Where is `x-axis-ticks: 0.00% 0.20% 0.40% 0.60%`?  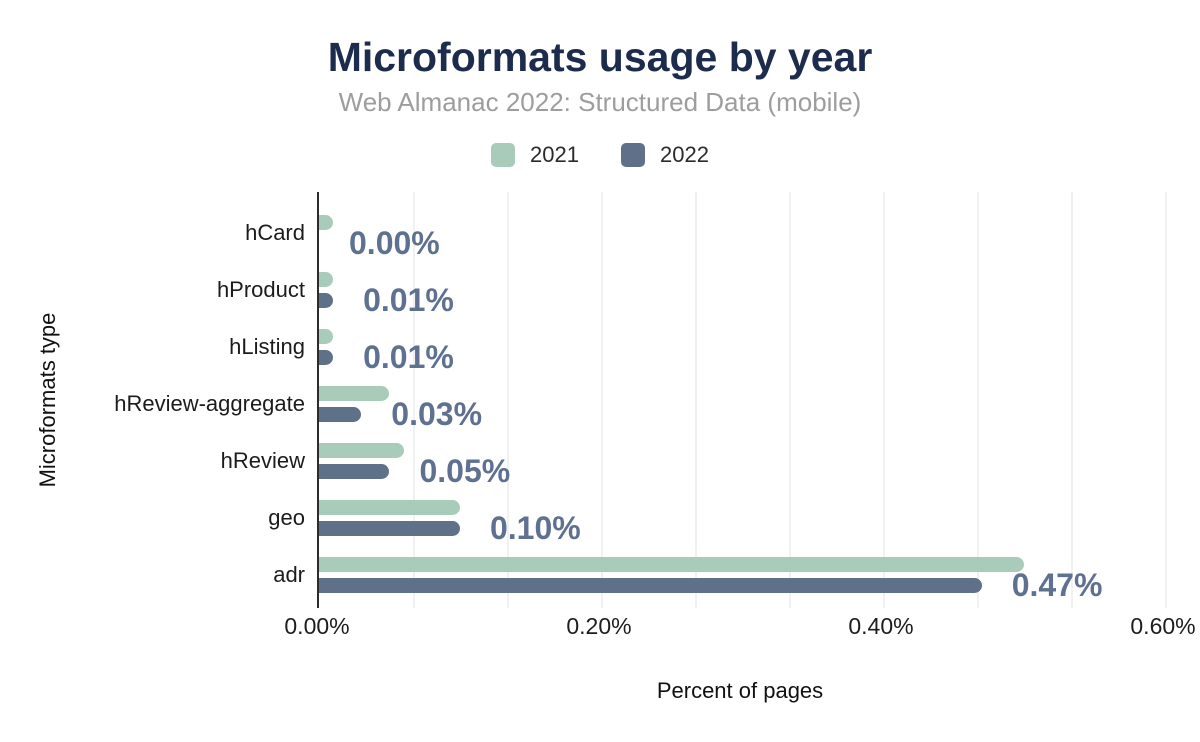
x-axis-ticks: 0.00% 0.20% 0.40% 0.60% is located at coordinates (739, 628).